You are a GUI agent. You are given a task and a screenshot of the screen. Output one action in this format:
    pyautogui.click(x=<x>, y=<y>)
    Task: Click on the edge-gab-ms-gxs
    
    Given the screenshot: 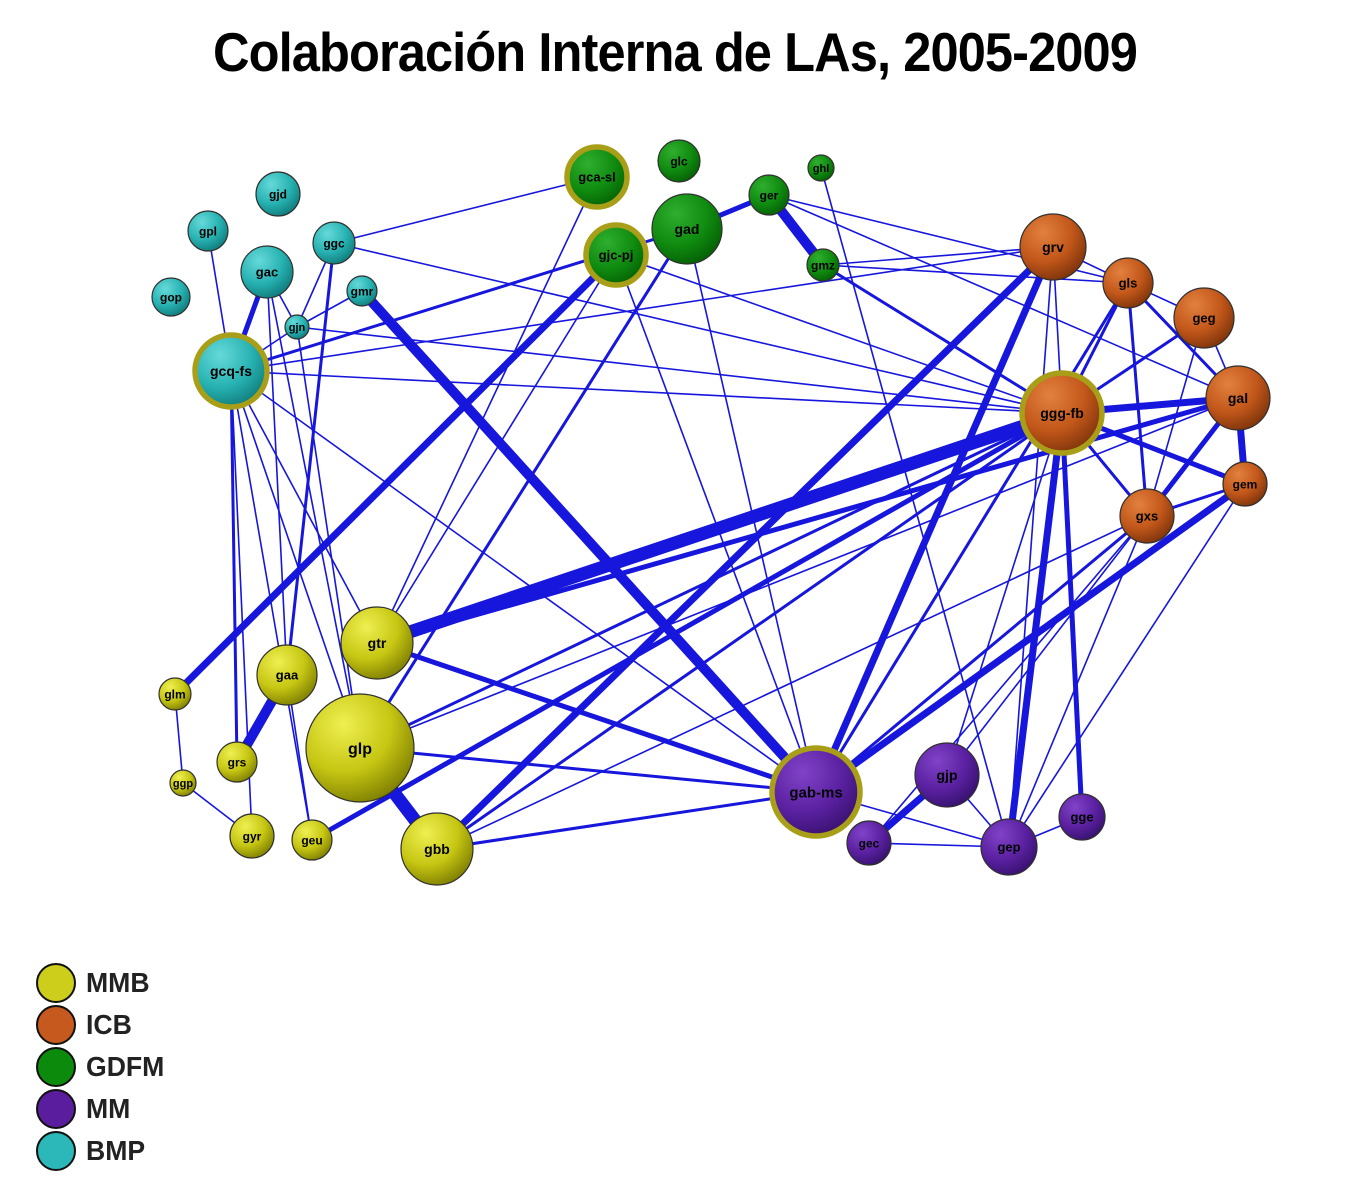 What is the action you would take?
    pyautogui.click(x=981, y=654)
    